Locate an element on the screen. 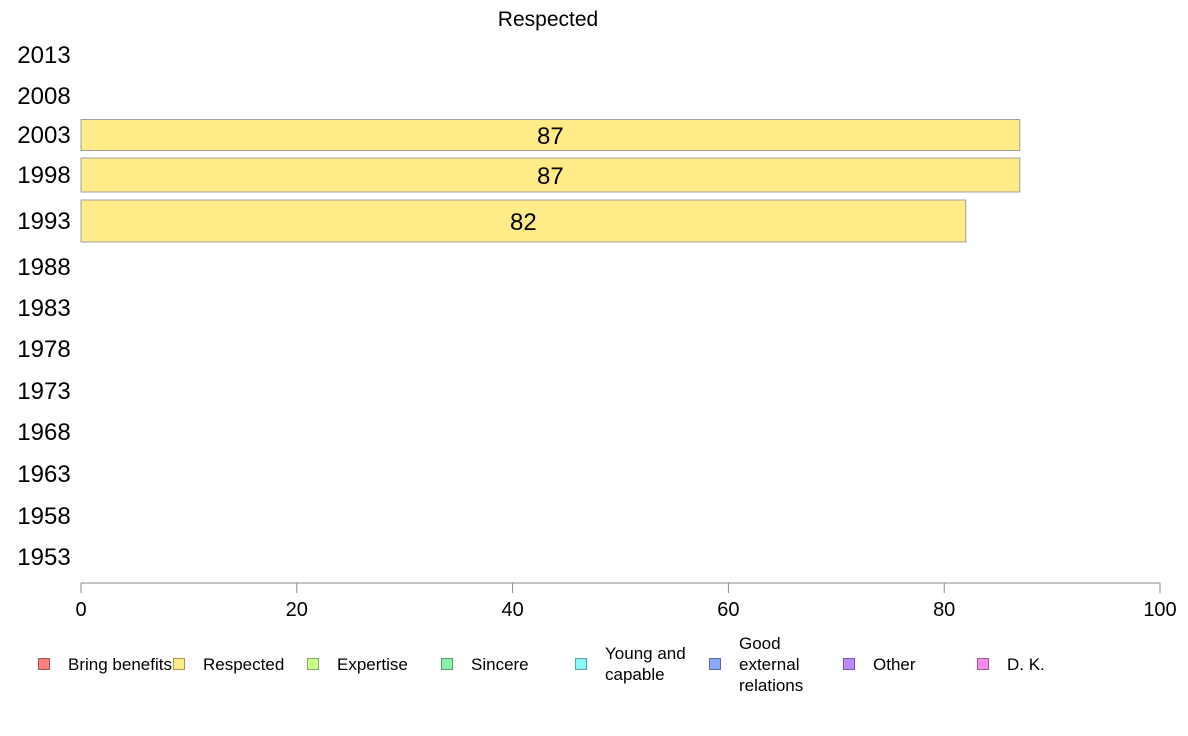 The height and width of the screenshot is (736, 1188). chart-title: Respected is located at coordinates (548, 19).